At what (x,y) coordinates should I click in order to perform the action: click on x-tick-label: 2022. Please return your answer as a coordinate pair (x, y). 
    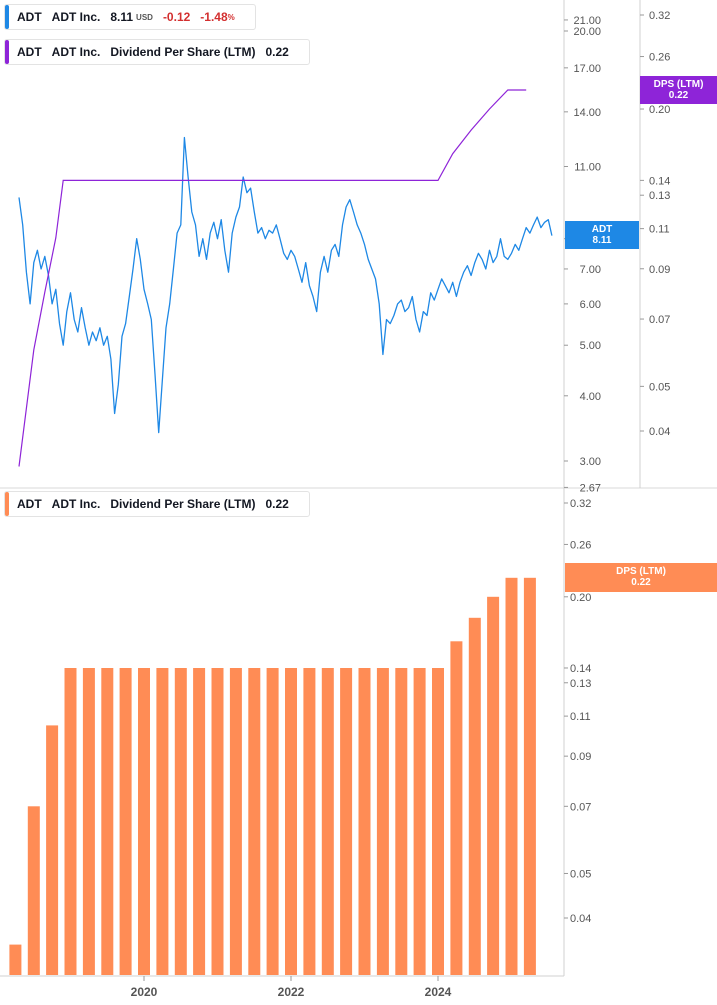
    Looking at the image, I should click on (291, 992).